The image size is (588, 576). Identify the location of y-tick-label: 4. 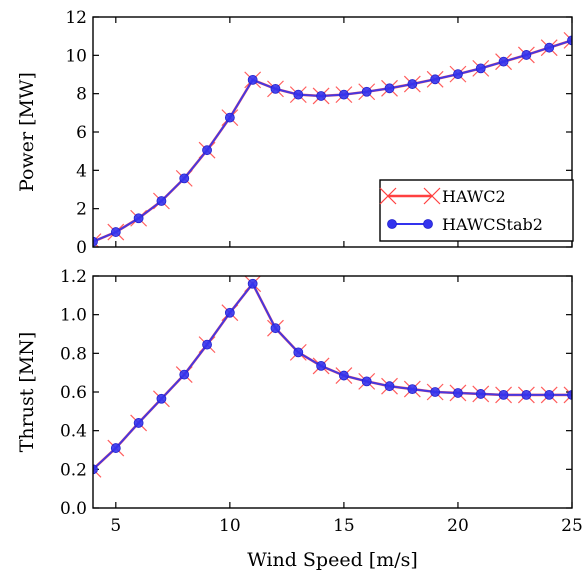
(81, 171).